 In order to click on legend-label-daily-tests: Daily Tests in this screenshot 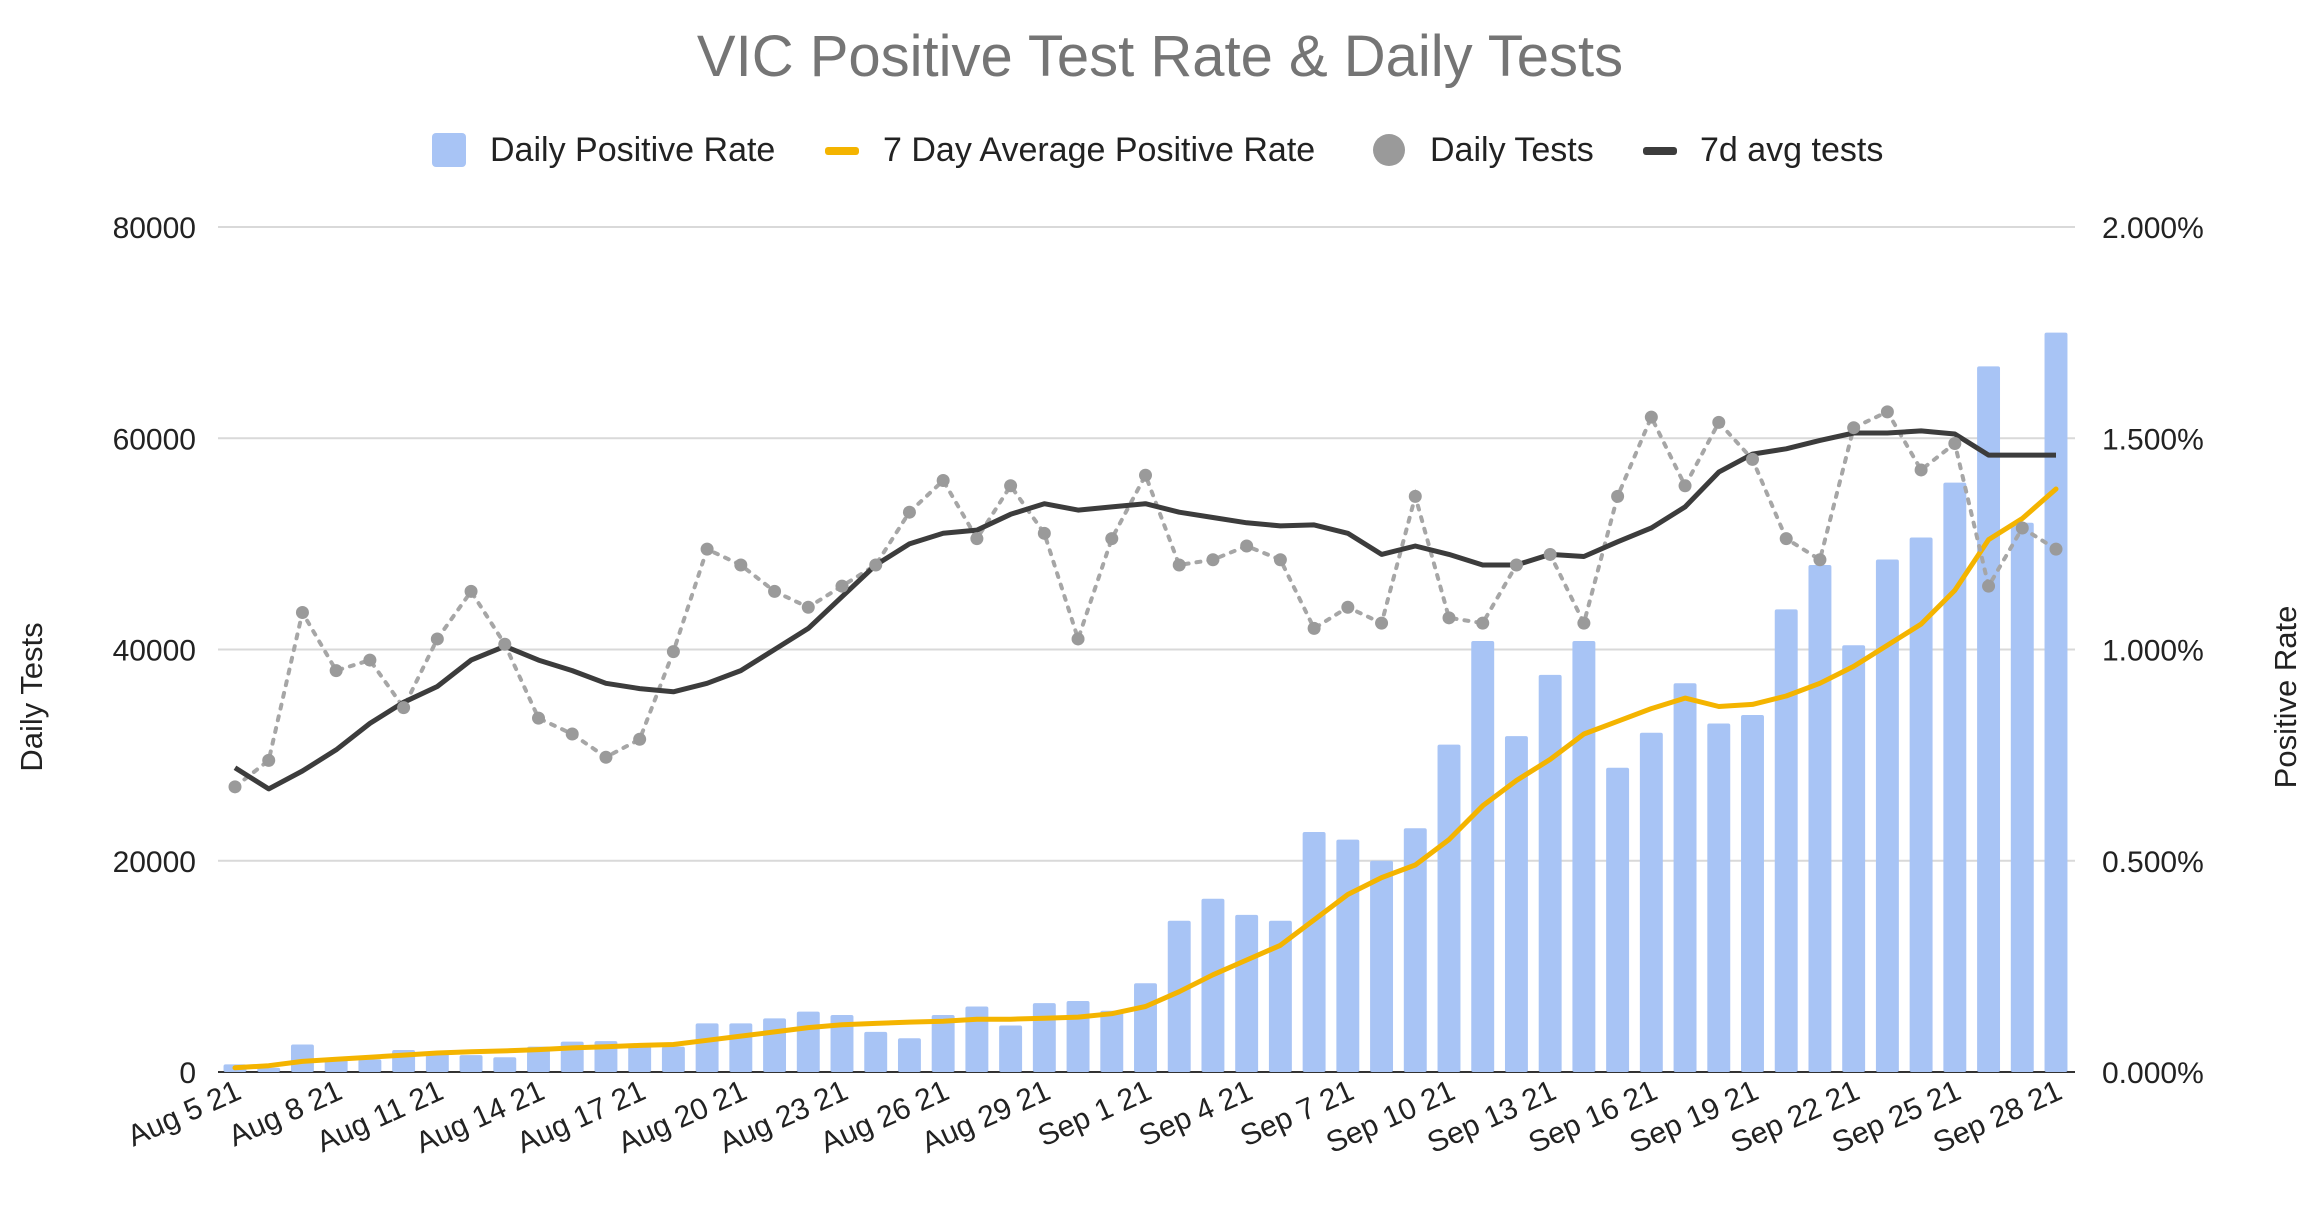, I will do `click(1512, 150)`.